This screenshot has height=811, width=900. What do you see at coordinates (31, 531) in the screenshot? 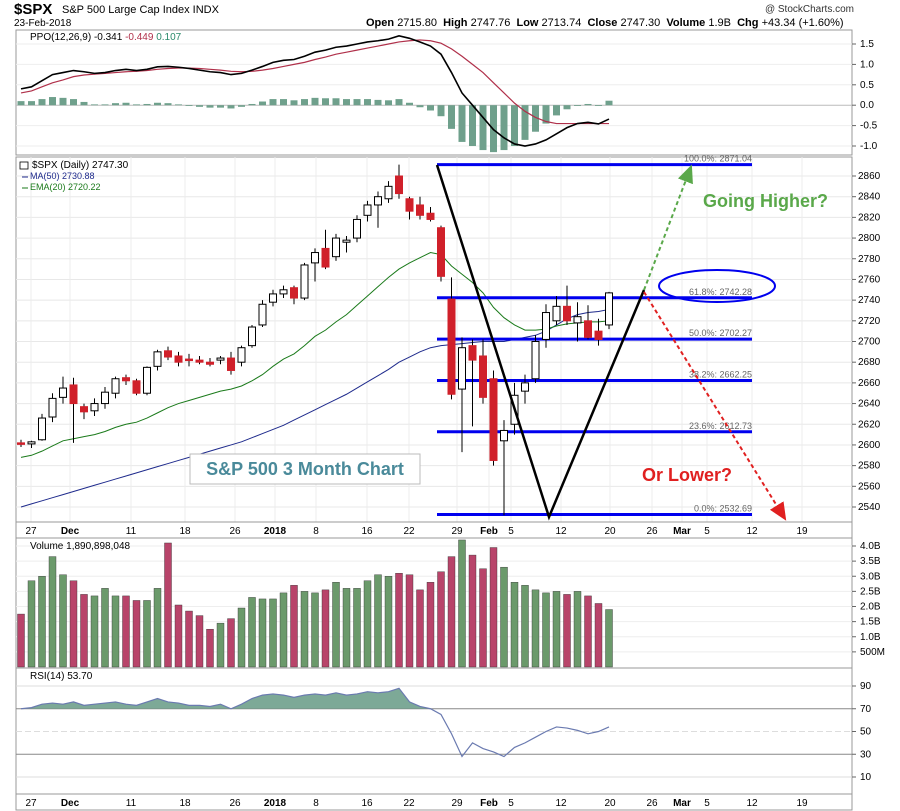
I see `x-axis-label: 27` at bounding box center [31, 531].